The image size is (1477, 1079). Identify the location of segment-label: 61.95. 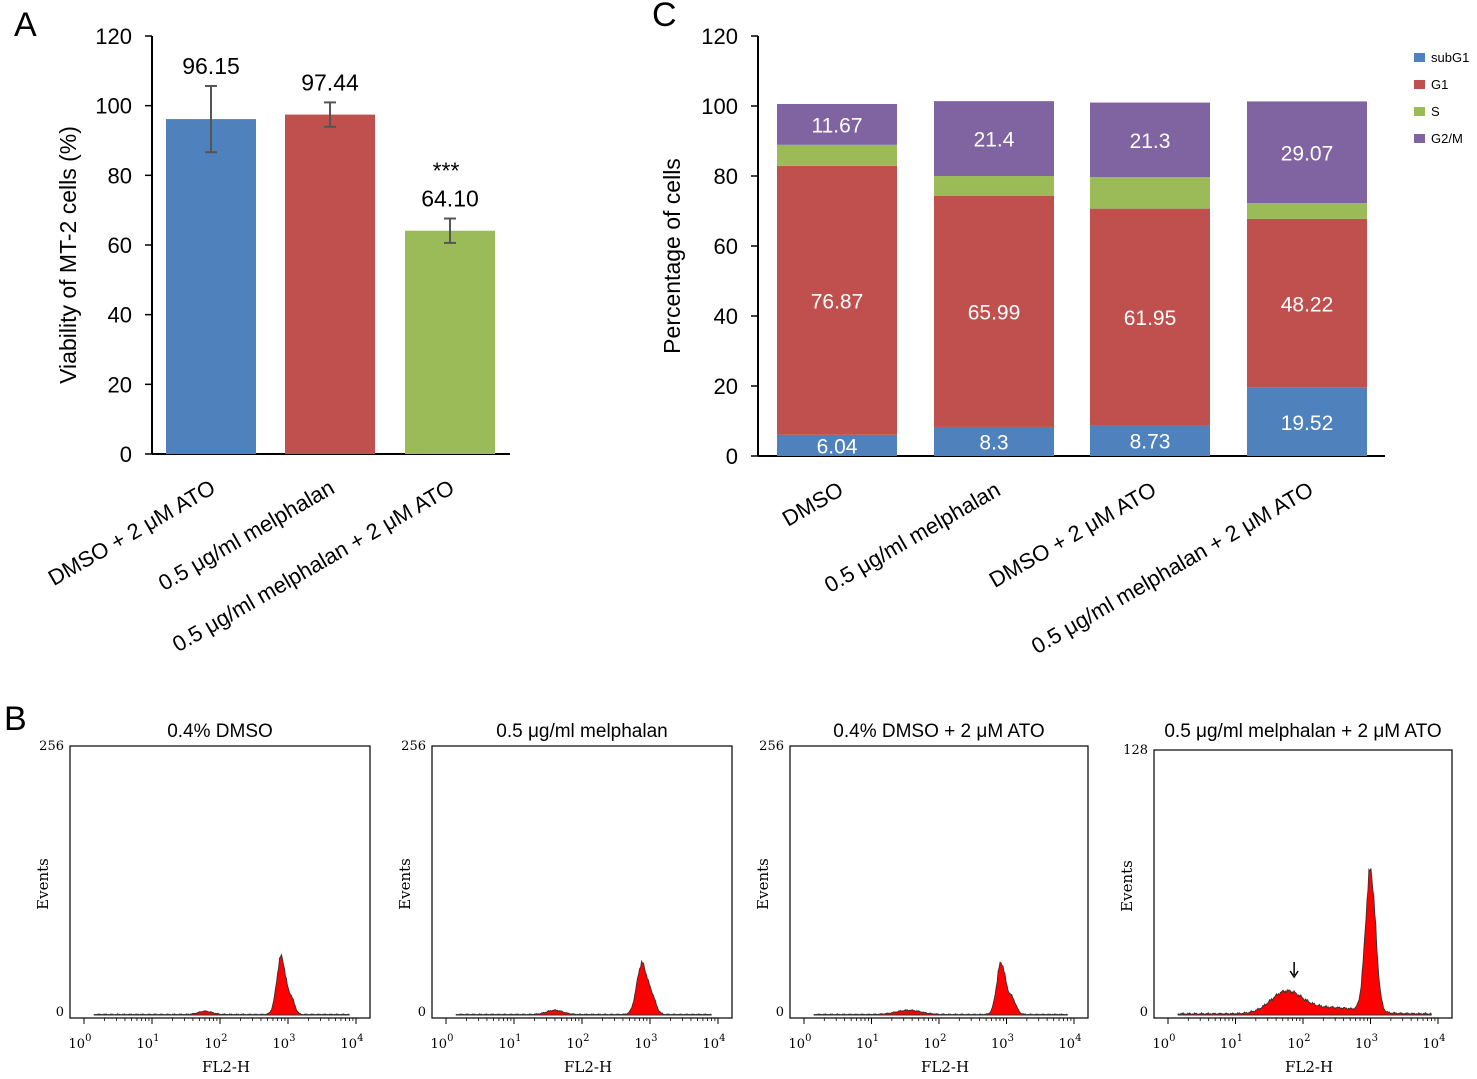
(1150, 318).